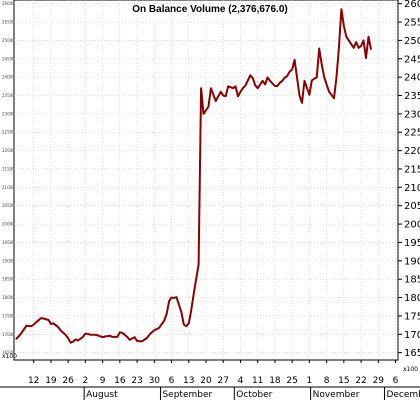  I want to click on left-tick-label: 24000, so click(8, 77).